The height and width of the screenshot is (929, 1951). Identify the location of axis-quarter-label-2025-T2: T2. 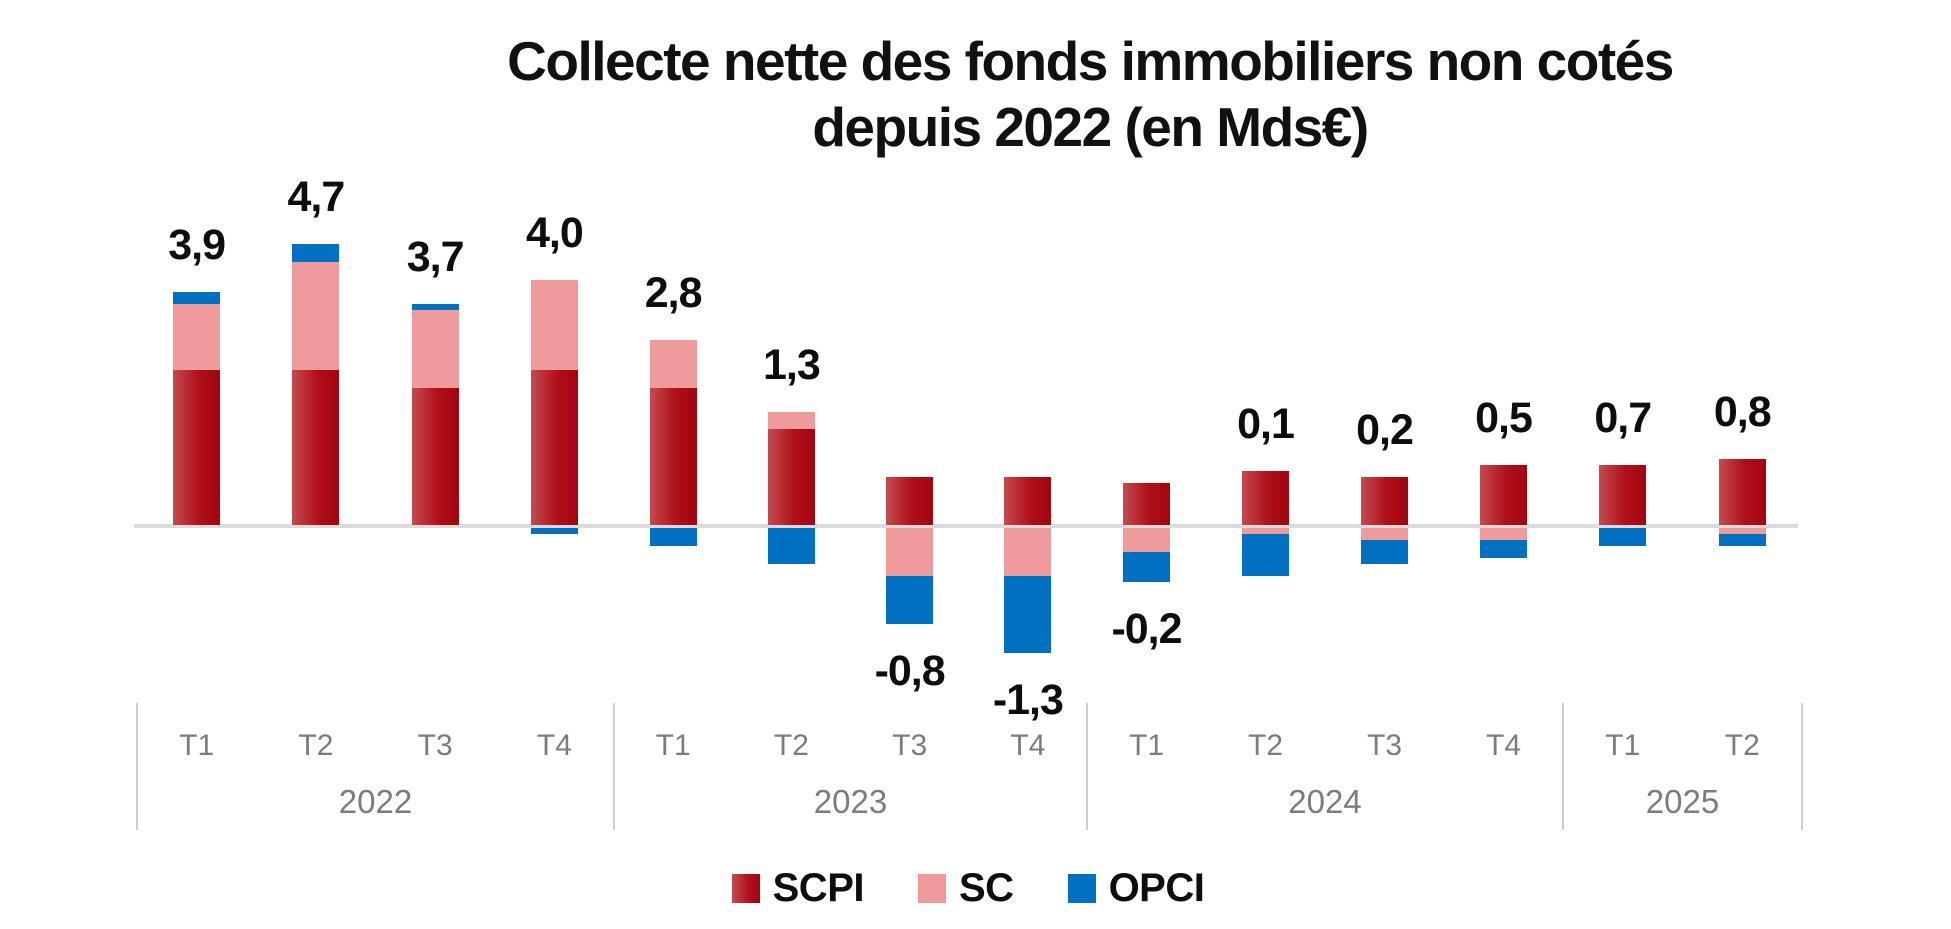
(1742, 745).